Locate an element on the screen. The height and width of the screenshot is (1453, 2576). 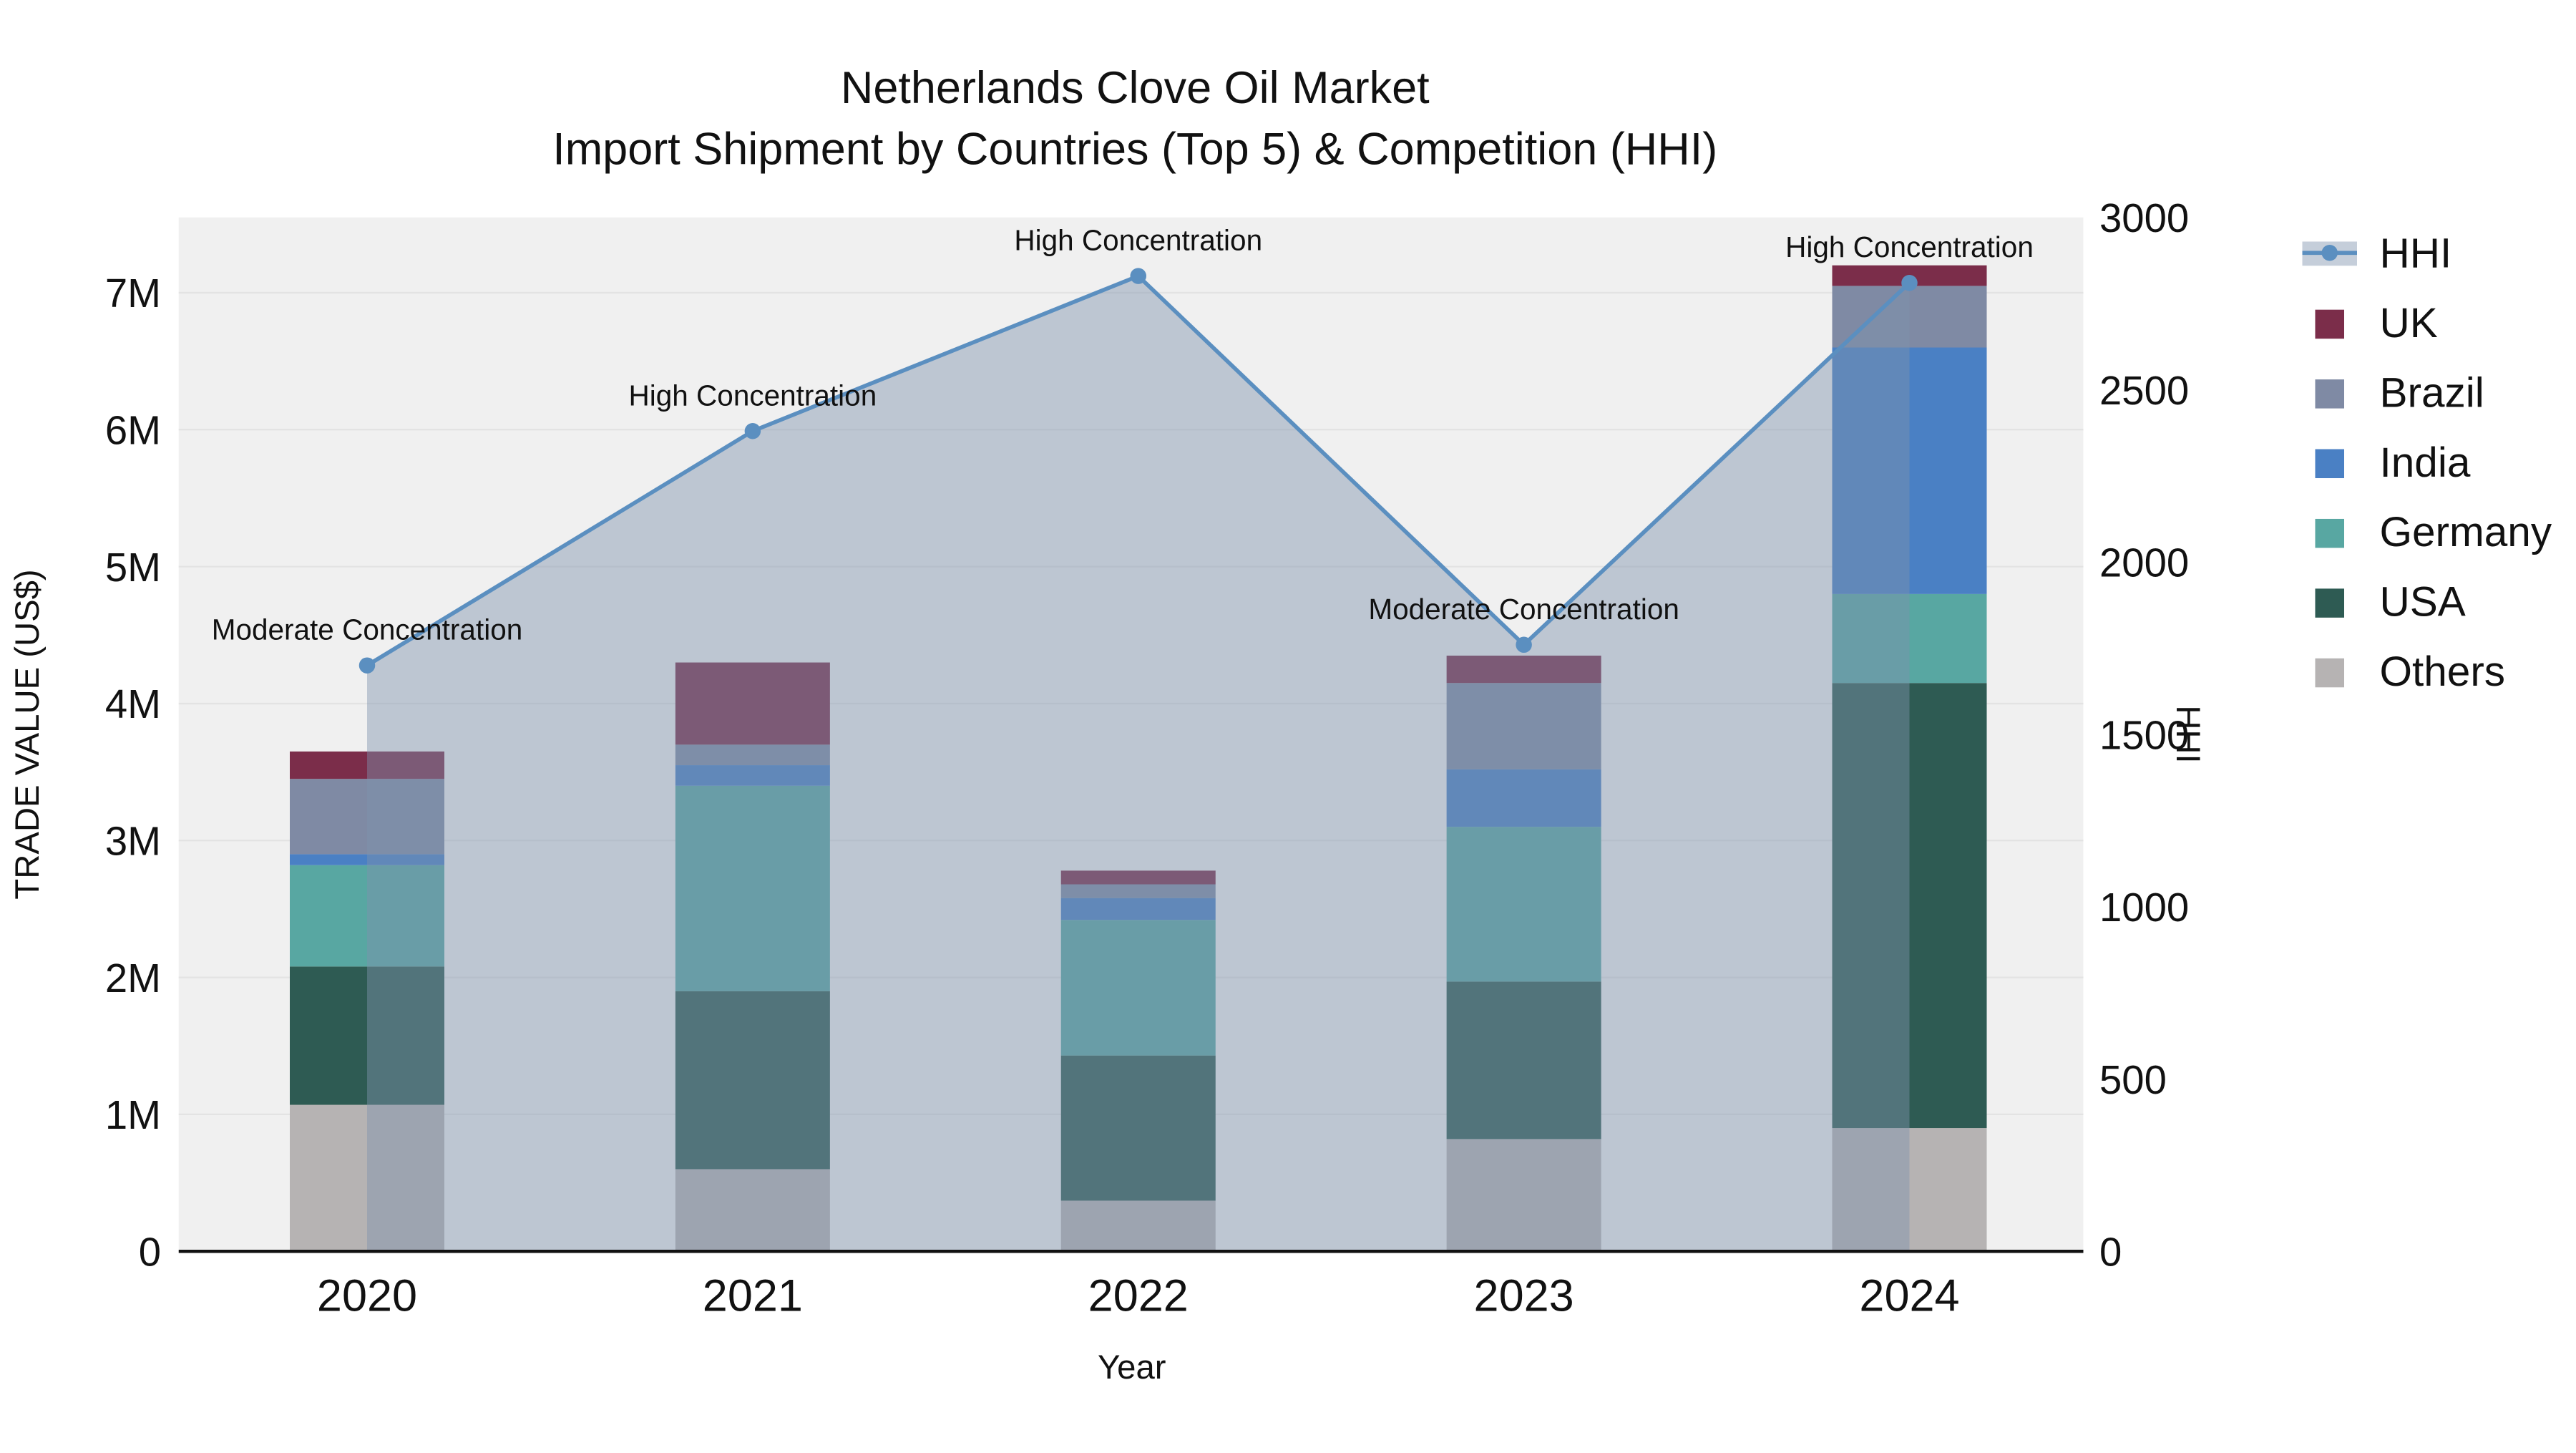
legend-item-brazil: Brazil is located at coordinates (2399, 392).